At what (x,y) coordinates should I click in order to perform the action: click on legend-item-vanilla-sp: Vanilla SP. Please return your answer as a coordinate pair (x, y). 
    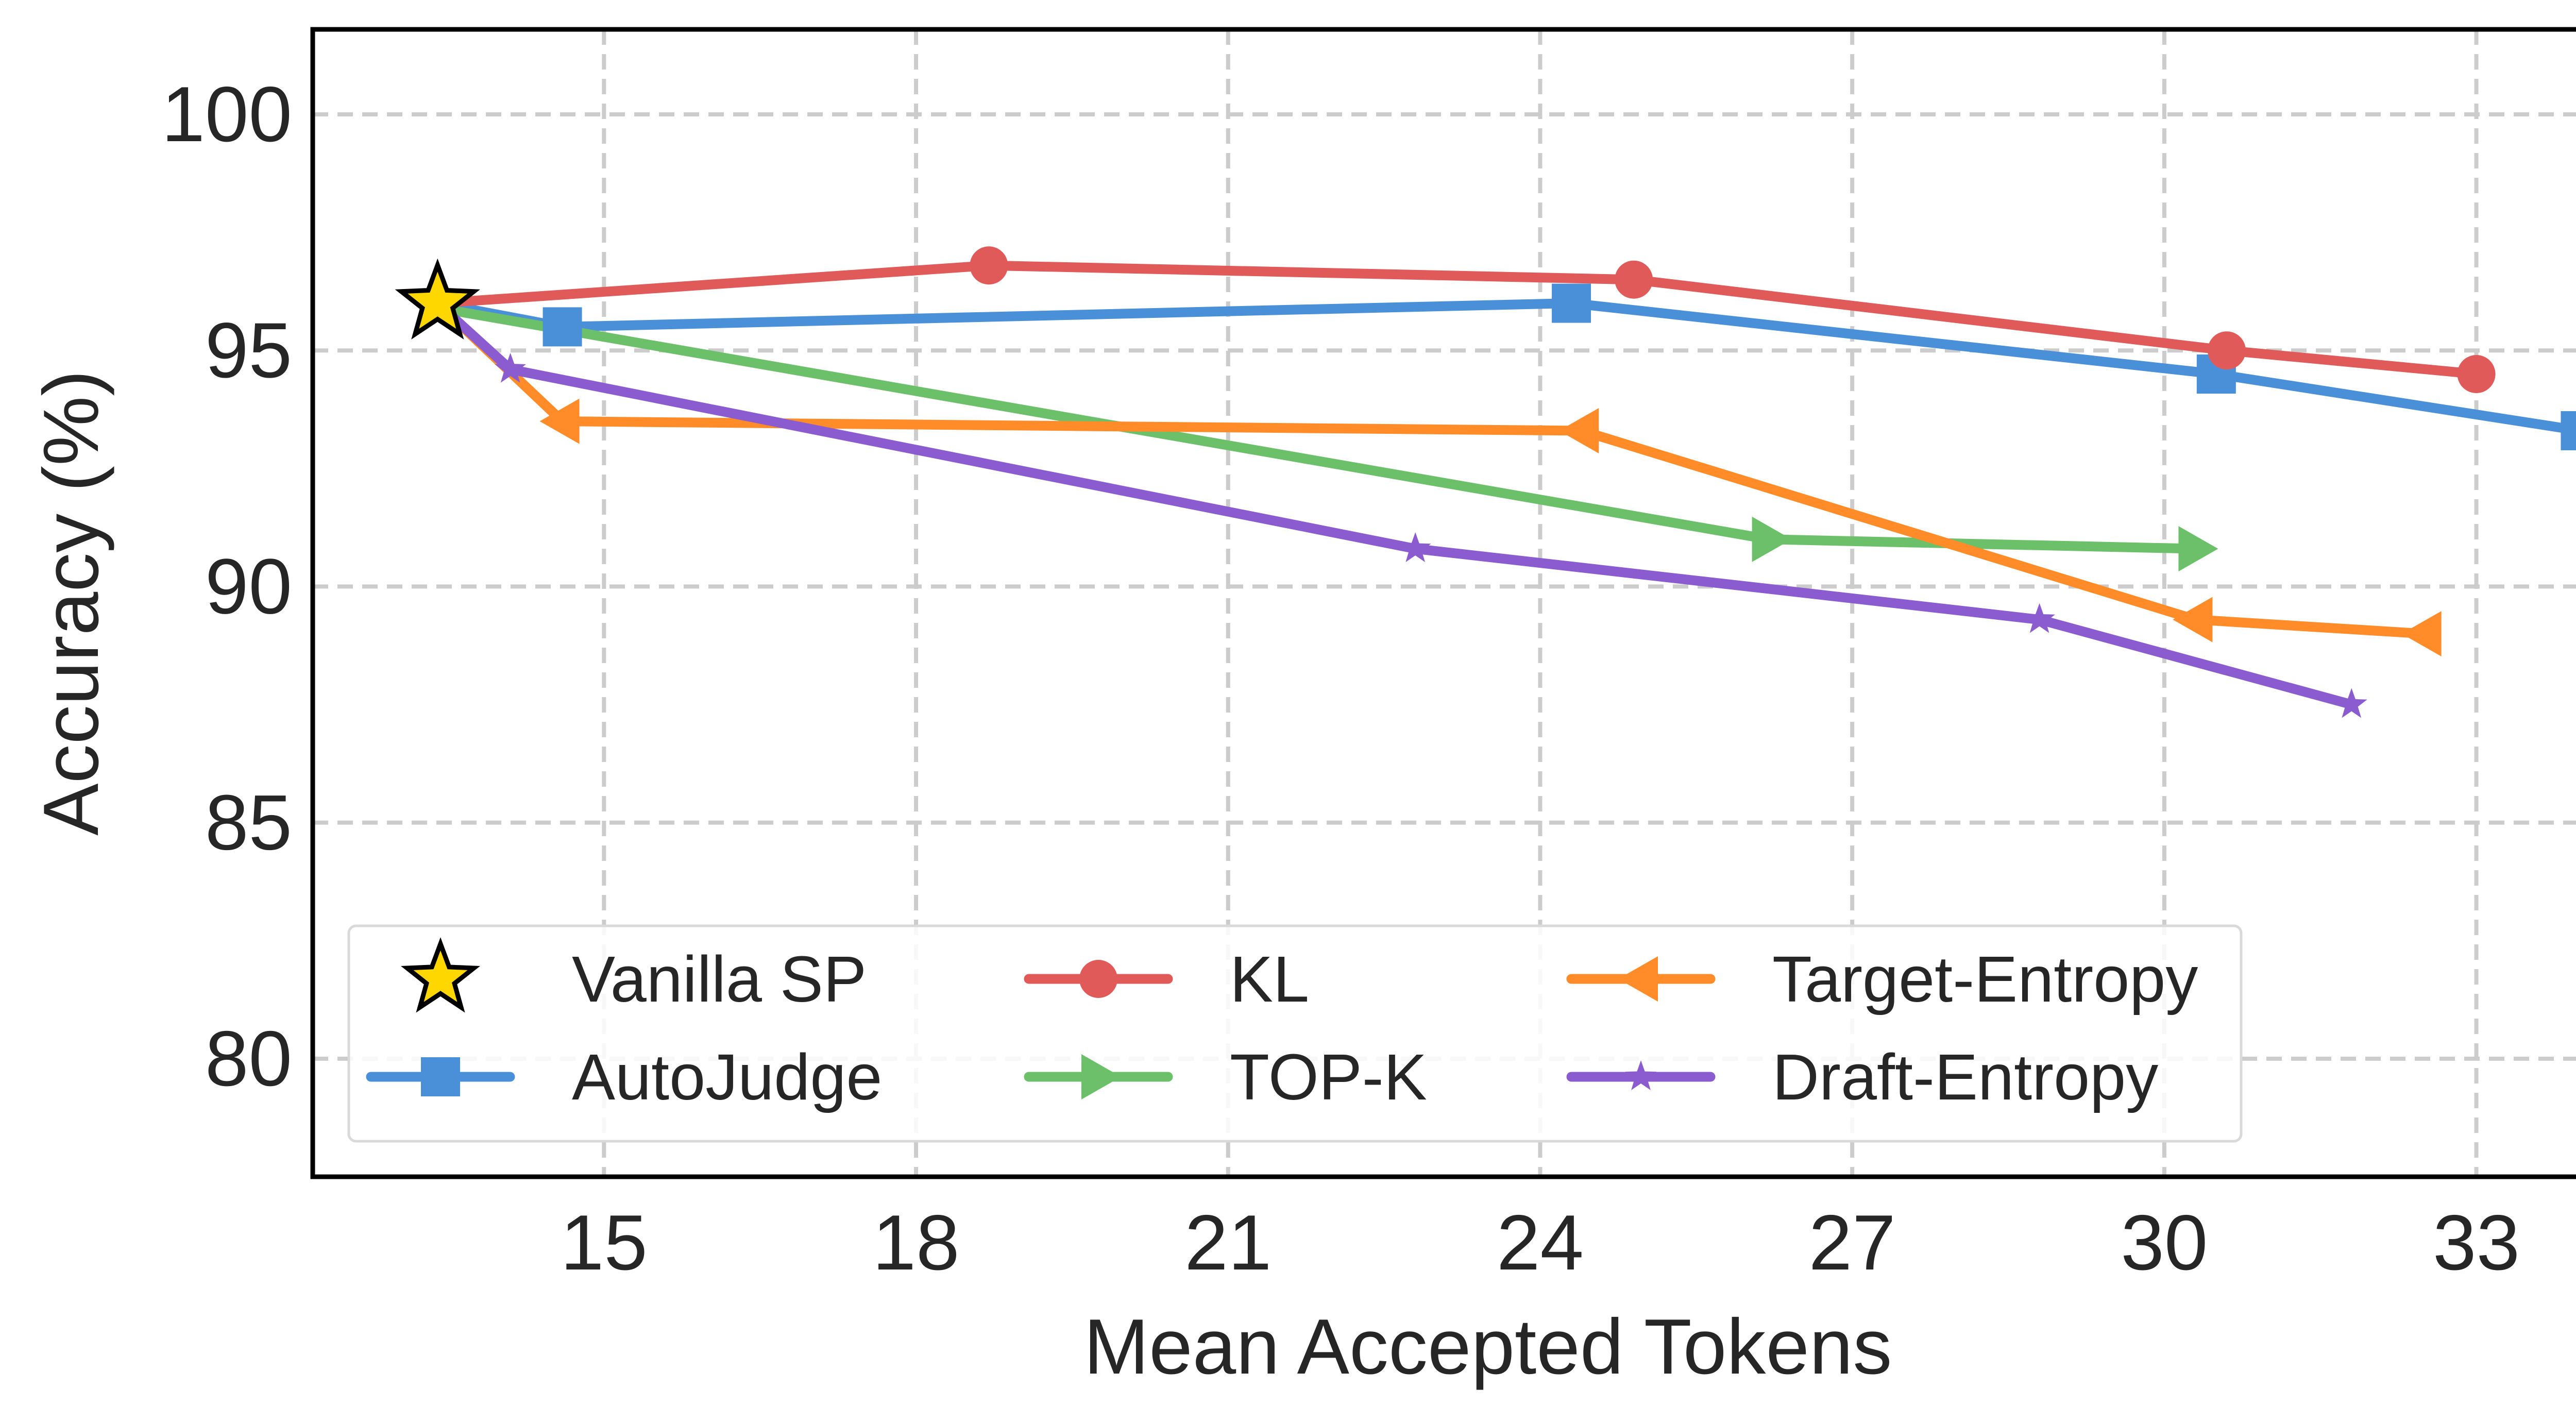
    Looking at the image, I should click on (634, 976).